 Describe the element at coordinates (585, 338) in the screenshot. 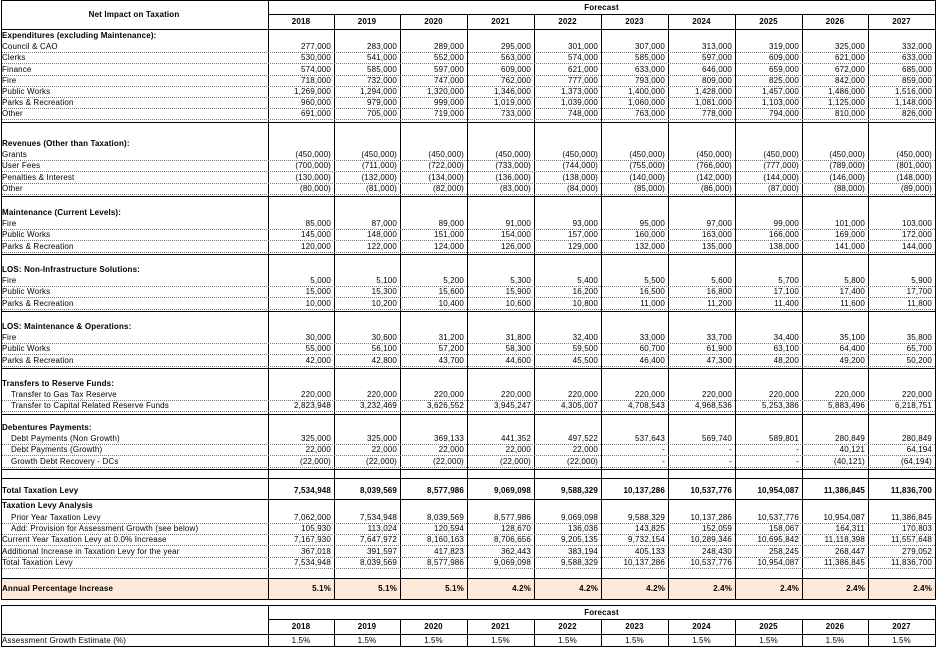

I see `cell-value: 32,400` at that location.